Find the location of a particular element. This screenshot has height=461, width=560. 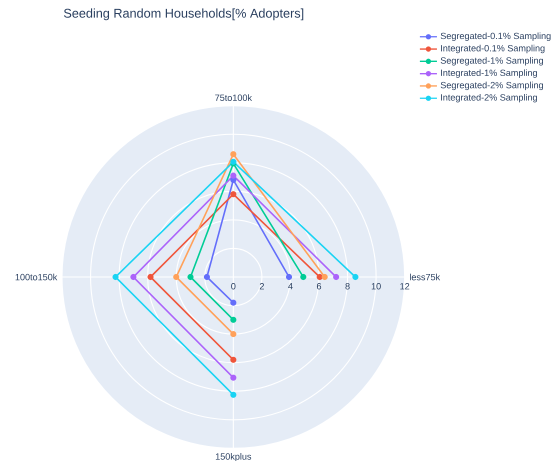

legend-label: Segregated-0.1% Sampling is located at coordinates (495, 36).